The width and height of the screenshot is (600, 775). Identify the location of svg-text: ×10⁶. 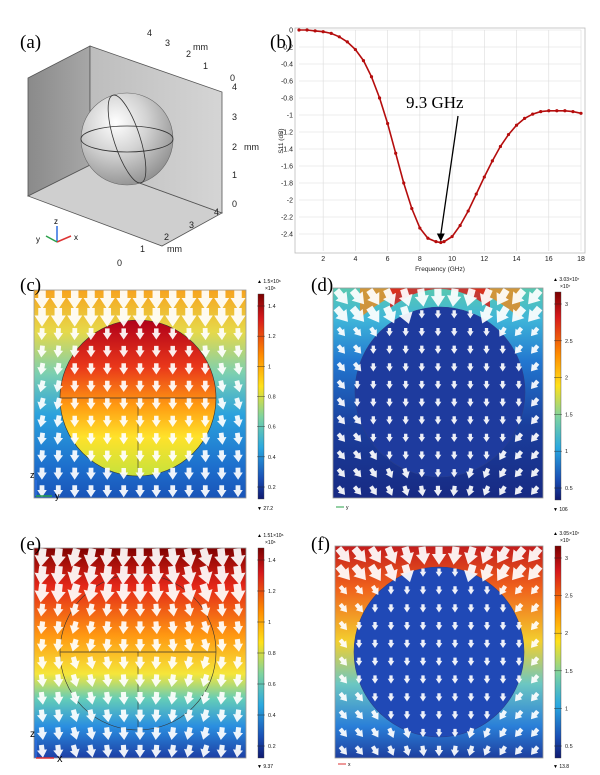
(270, 289).